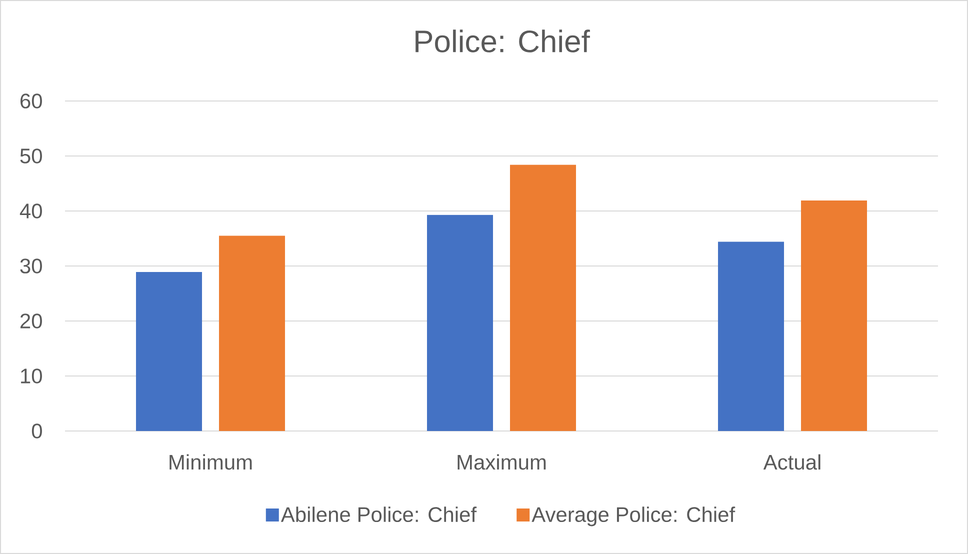  I want to click on y-tick-label: 20, so click(31, 321).